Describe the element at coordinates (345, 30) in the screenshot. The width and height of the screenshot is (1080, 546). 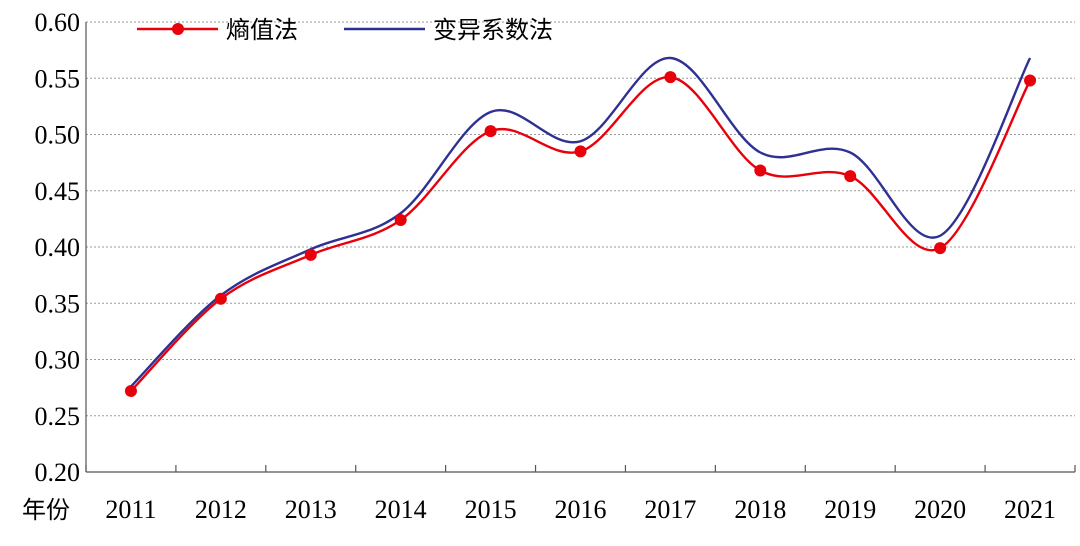
I see `legend: 熵值法 变异系数法` at that location.